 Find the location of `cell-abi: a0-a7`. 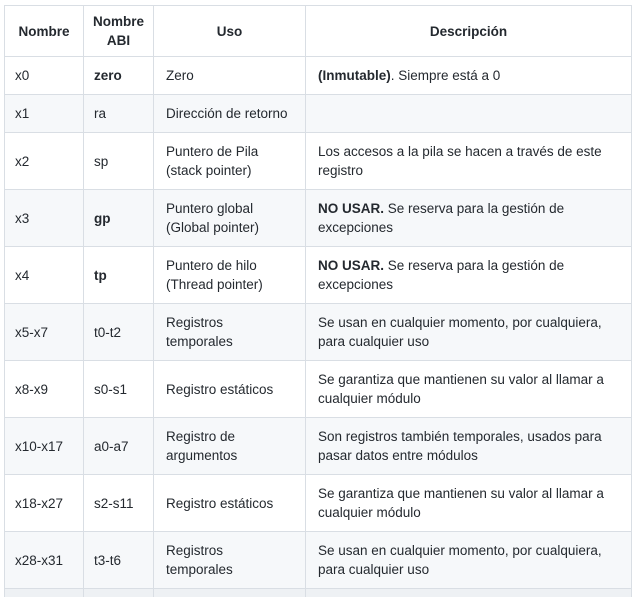

cell-abi: a0-a7 is located at coordinates (118, 446).